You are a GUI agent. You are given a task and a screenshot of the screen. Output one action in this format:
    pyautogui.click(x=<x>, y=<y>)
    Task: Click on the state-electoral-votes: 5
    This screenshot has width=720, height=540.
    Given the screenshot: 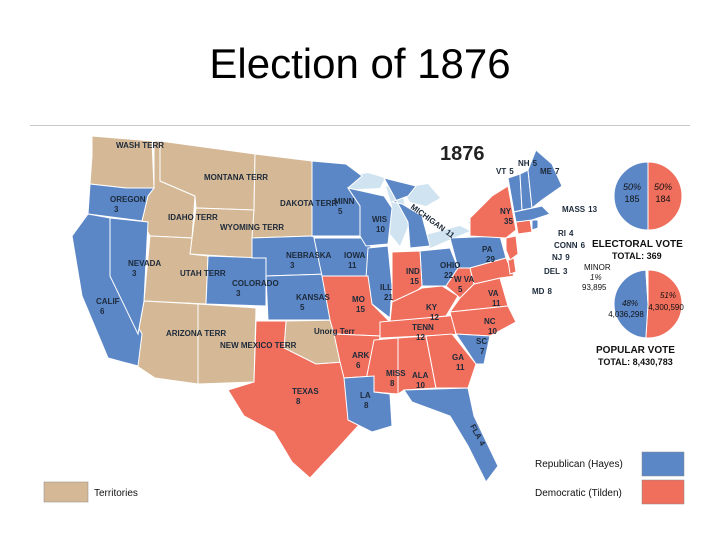 What is the action you would take?
    pyautogui.click(x=302, y=307)
    